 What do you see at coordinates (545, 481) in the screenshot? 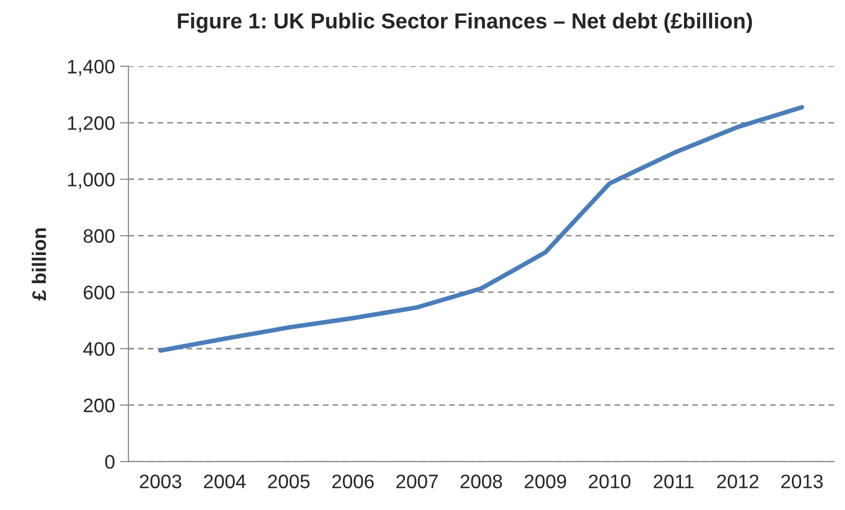
I see `x-tick-label: 2009` at bounding box center [545, 481].